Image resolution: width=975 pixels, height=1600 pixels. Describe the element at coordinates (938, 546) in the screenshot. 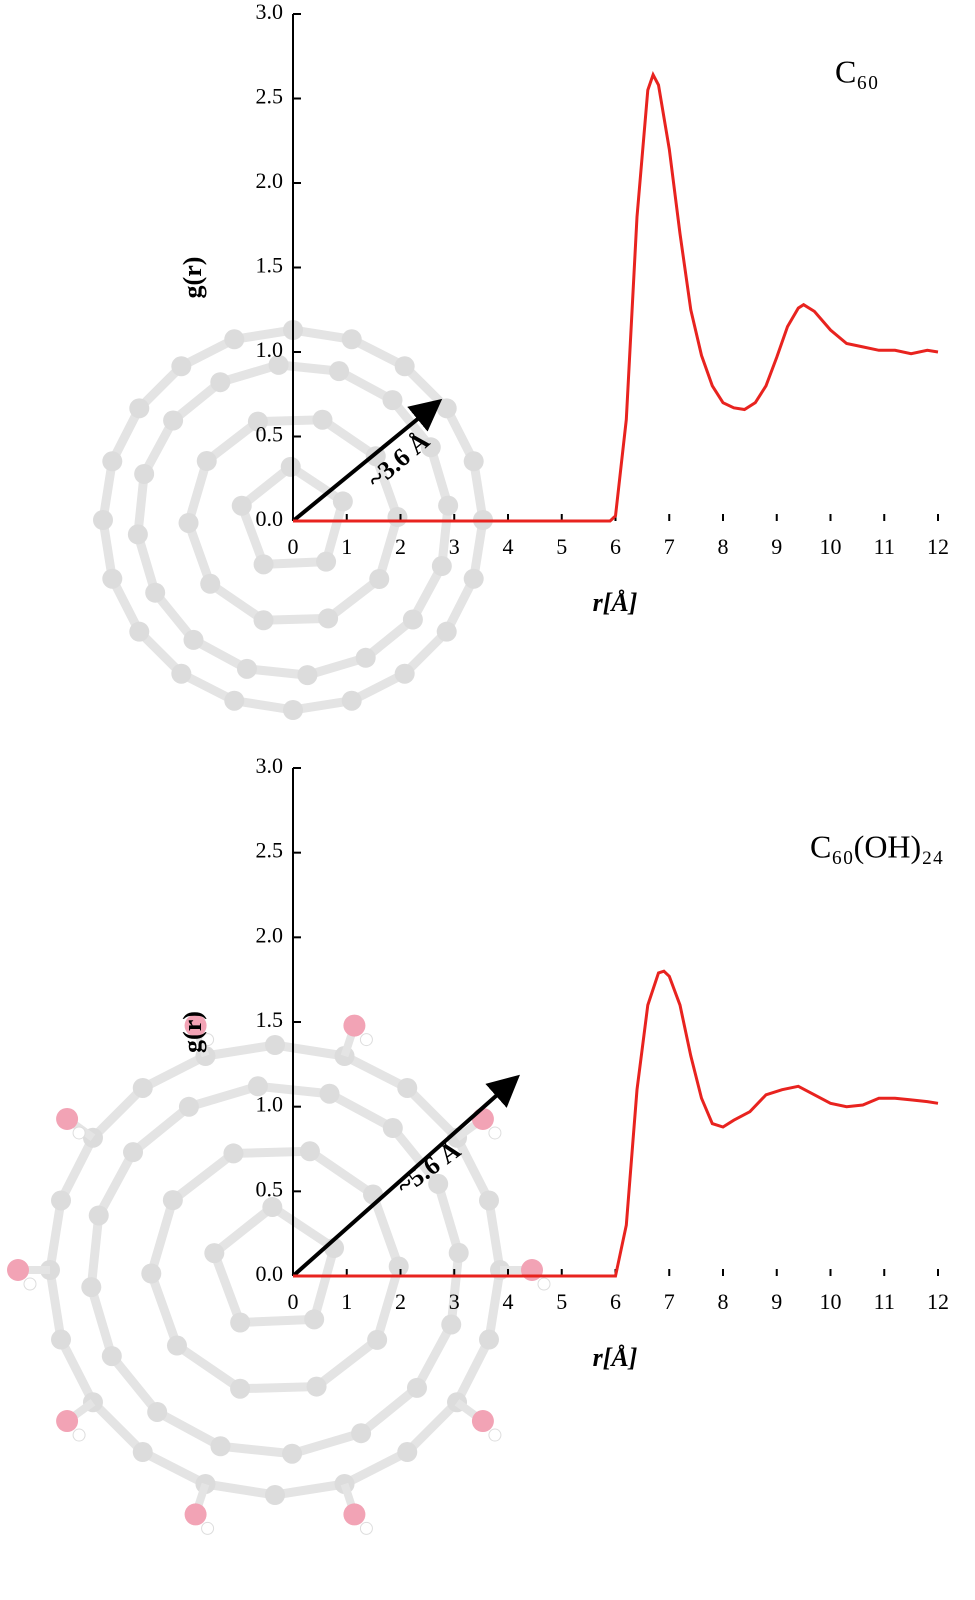

I see `x-tick-label: 12` at that location.